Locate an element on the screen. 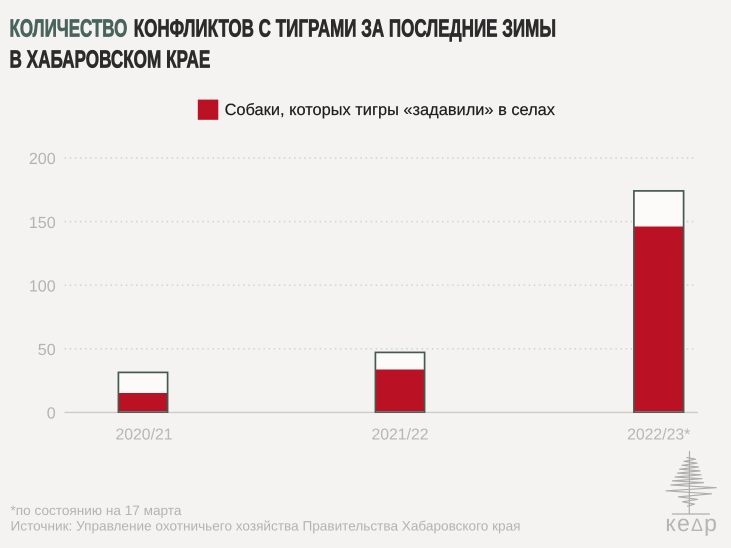 The width and height of the screenshot is (731, 548). svg-text: 2022/23* is located at coordinates (658, 434).